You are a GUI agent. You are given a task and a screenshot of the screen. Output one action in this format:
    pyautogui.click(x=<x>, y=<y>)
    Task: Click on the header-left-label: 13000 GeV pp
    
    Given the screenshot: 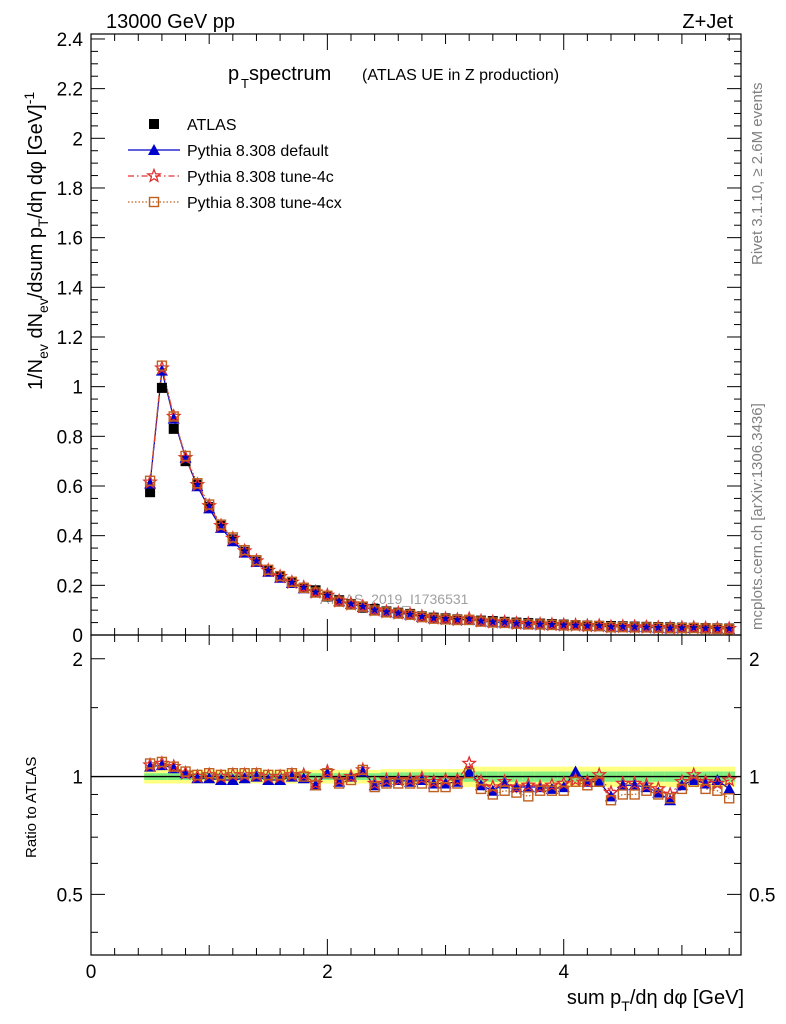 What is the action you would take?
    pyautogui.click(x=170, y=22)
    